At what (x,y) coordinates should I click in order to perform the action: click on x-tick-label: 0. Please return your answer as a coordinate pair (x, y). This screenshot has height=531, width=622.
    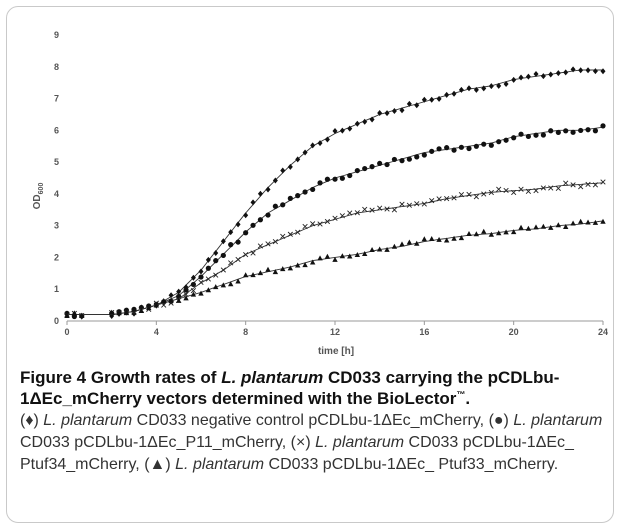
    Looking at the image, I should click on (66, 332).